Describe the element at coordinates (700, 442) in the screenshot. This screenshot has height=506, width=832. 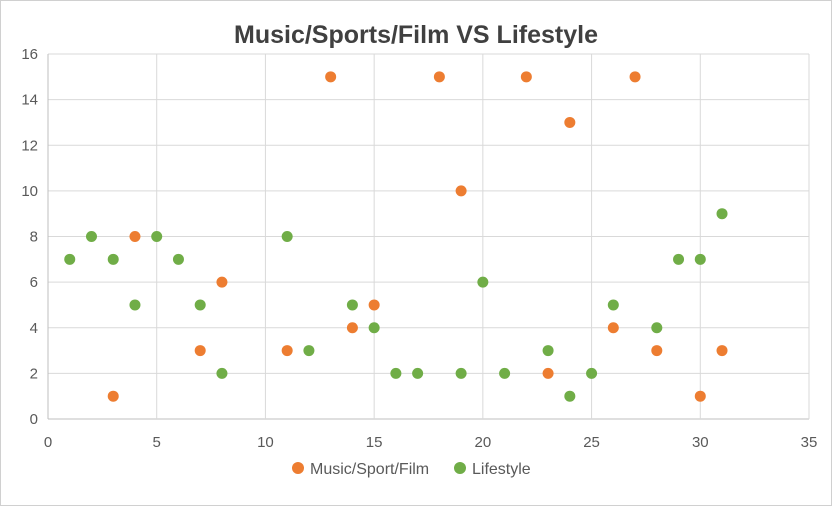
I see `x-tick-label: 30` at that location.